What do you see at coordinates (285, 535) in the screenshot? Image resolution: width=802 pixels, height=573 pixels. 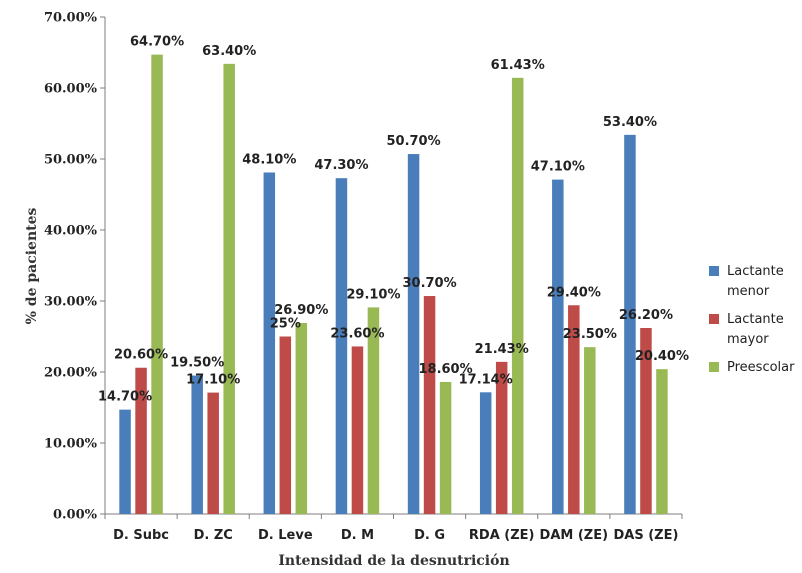 I see `x-tick-label: D. Leve` at bounding box center [285, 535].